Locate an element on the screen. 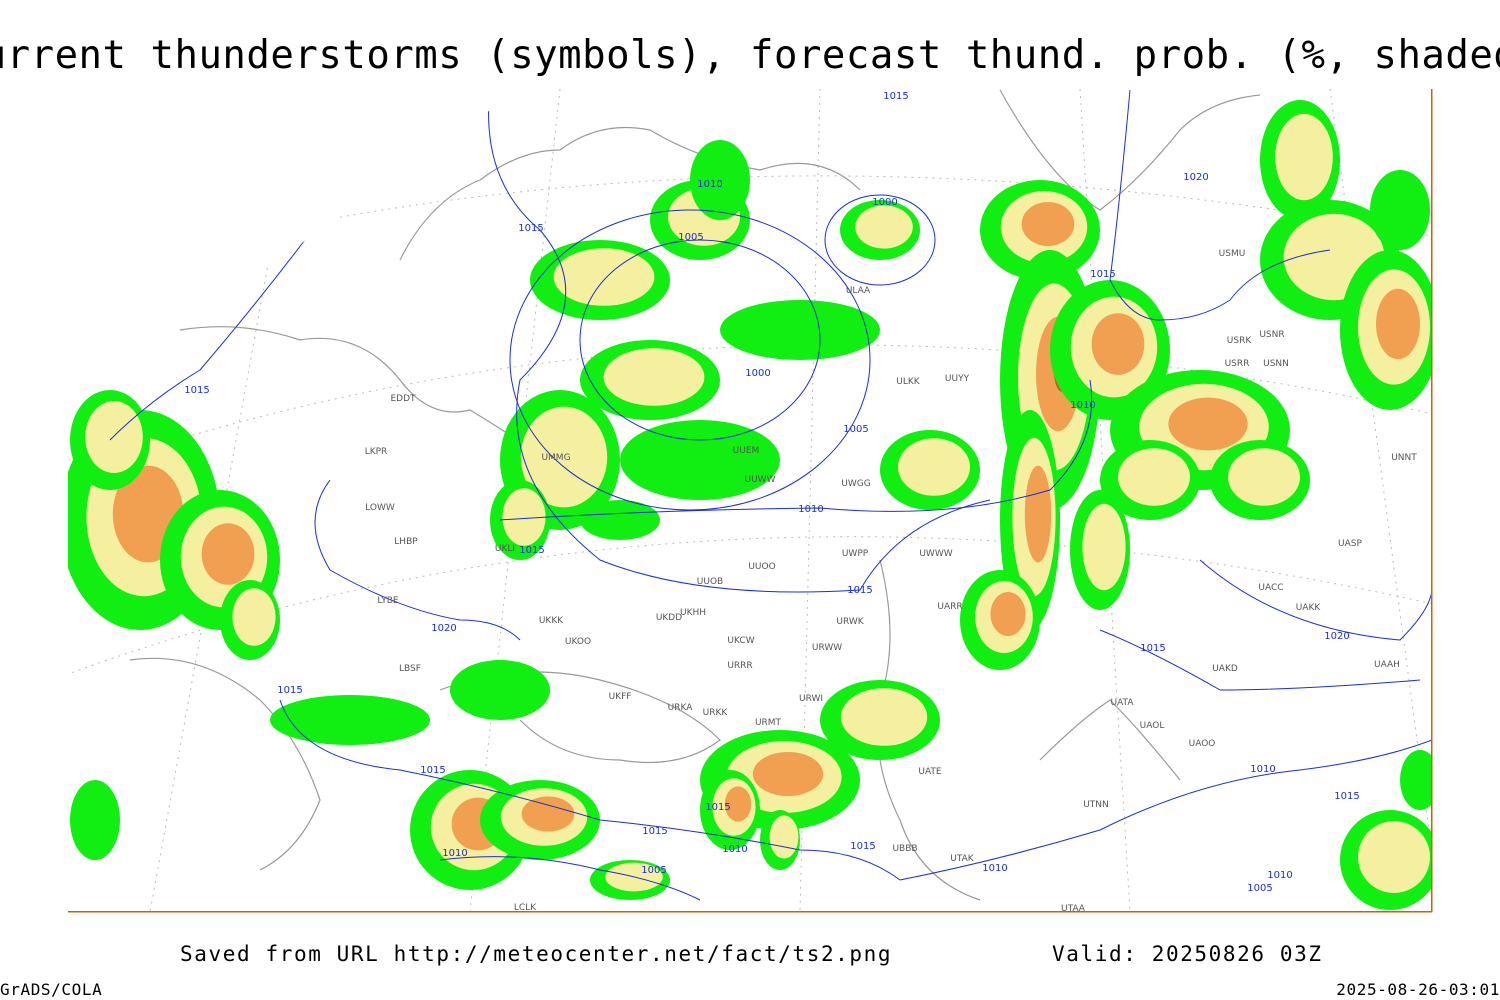 This screenshot has width=1500, height=1000. station-label: UAKD is located at coordinates (1225, 669).